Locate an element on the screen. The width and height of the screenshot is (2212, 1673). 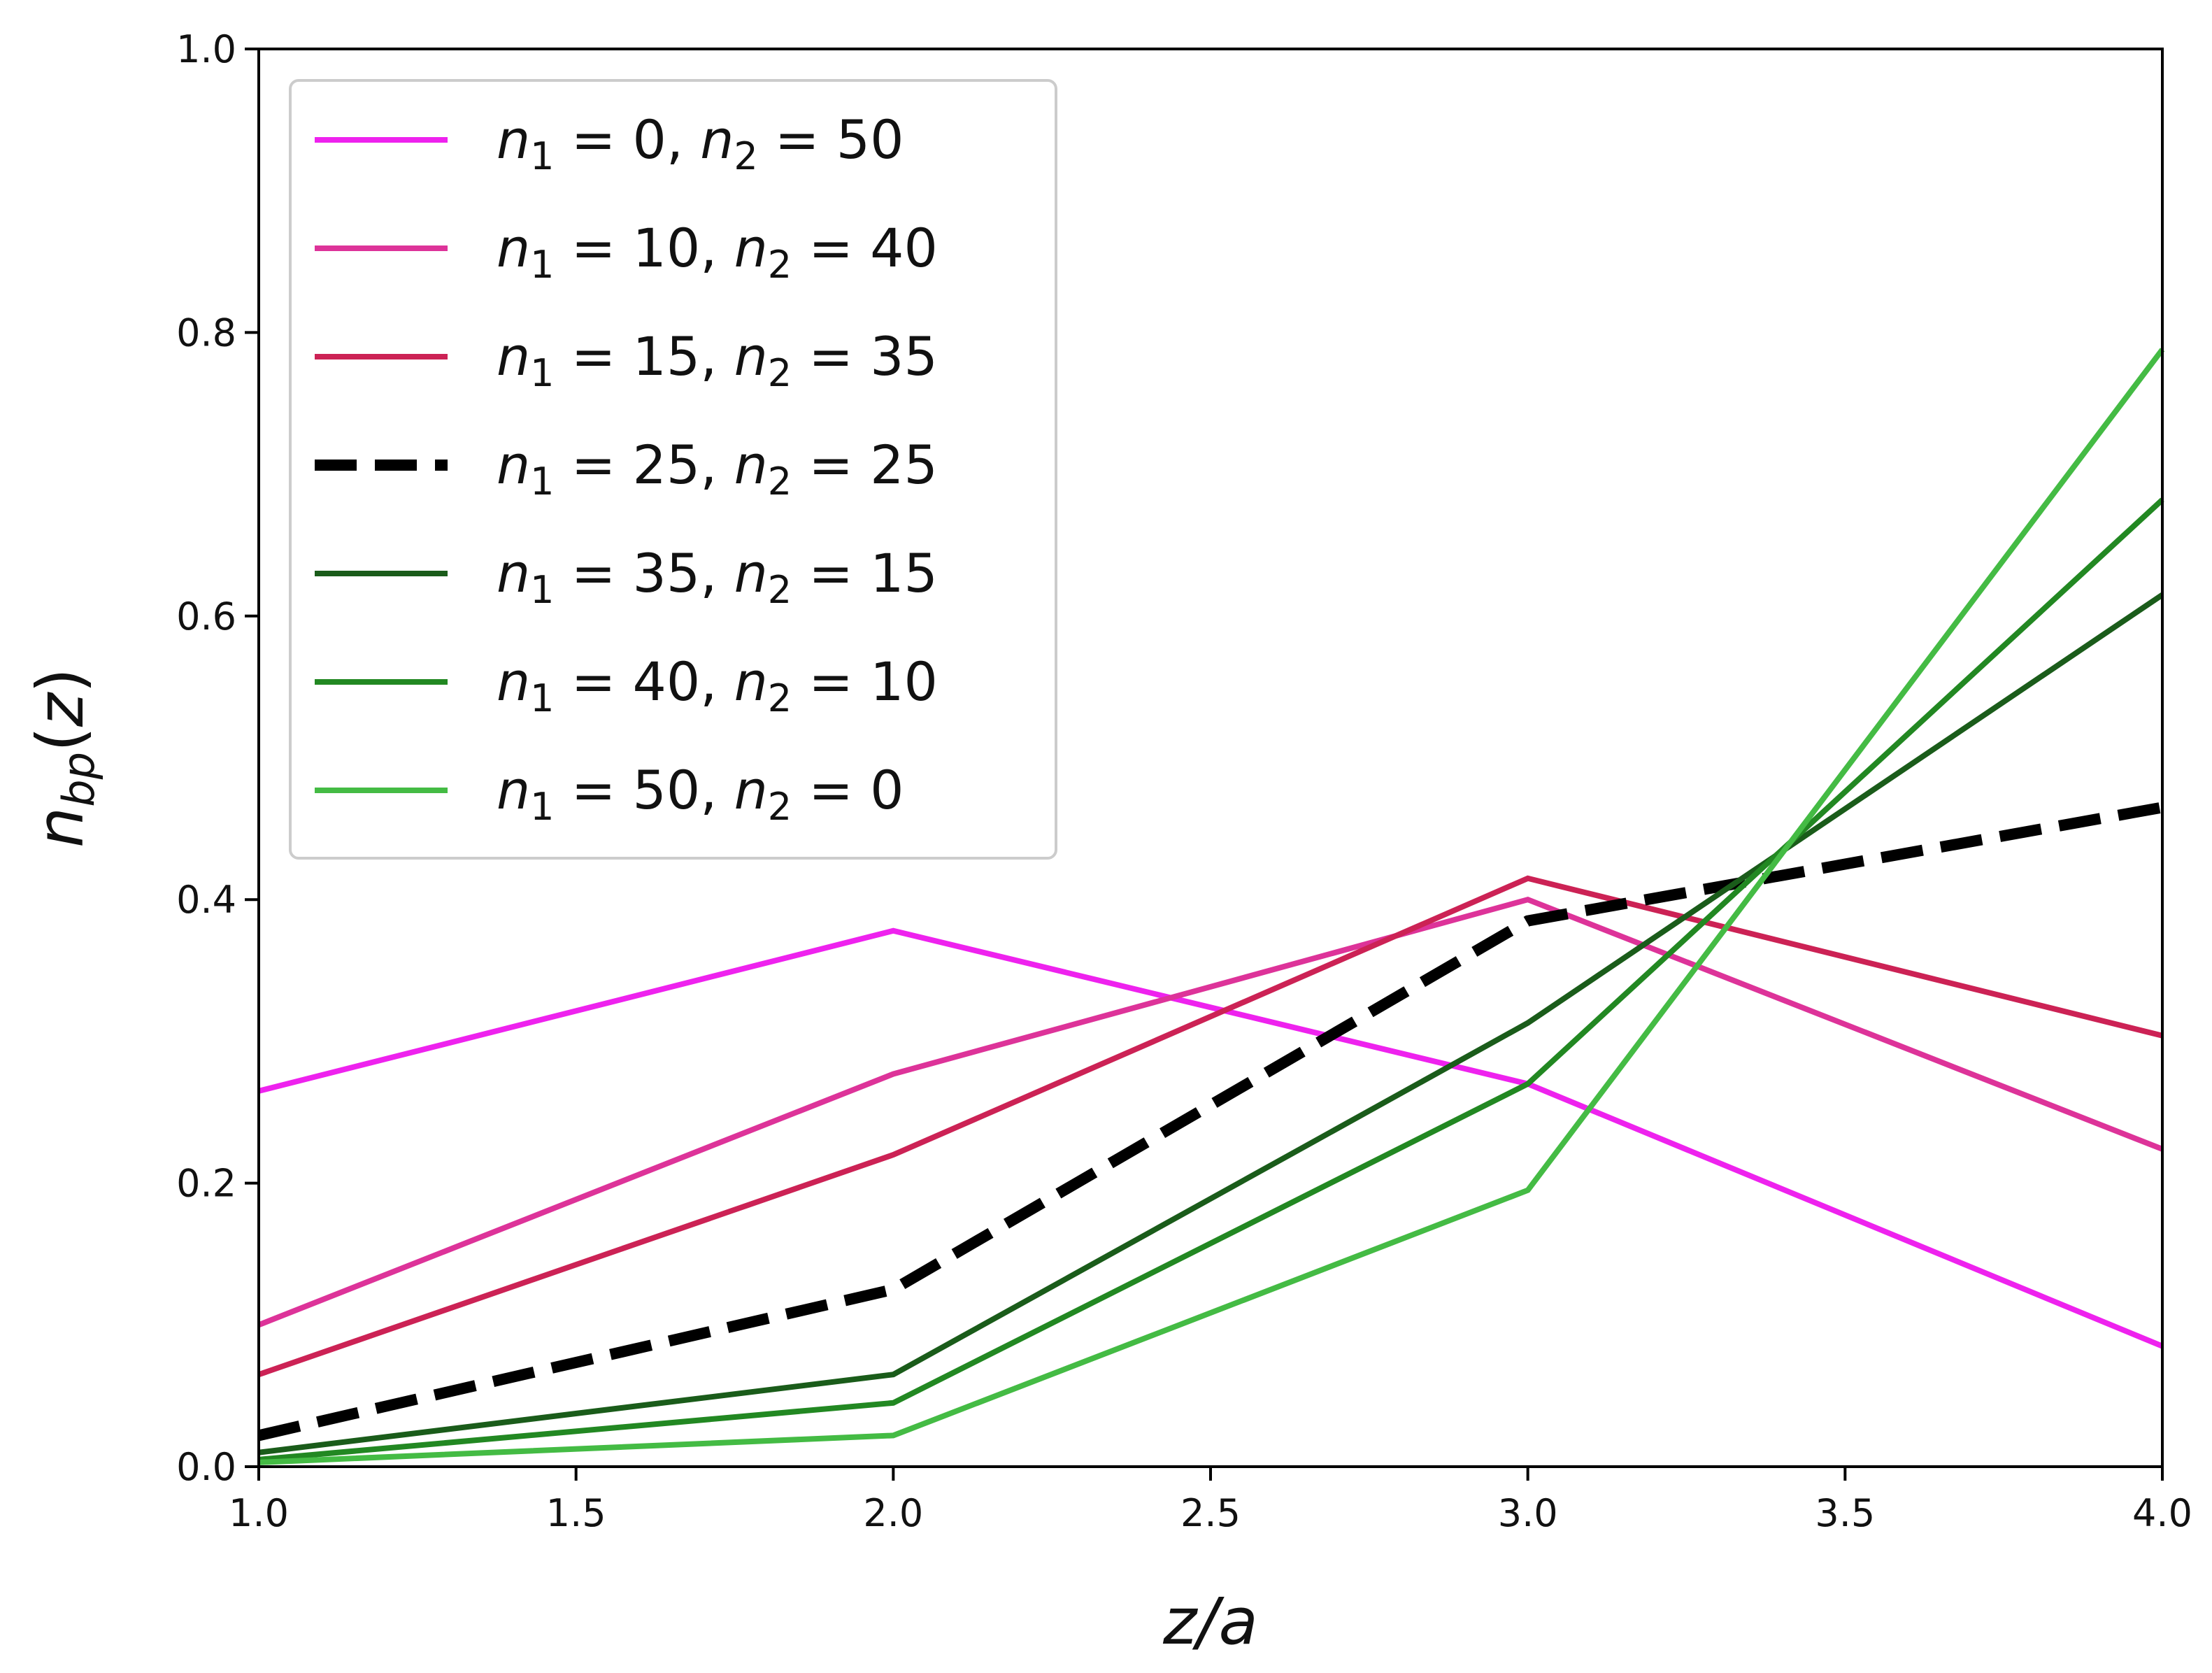
legend-label: n1 = 0, n2 = 50 is located at coordinates (700, 143).